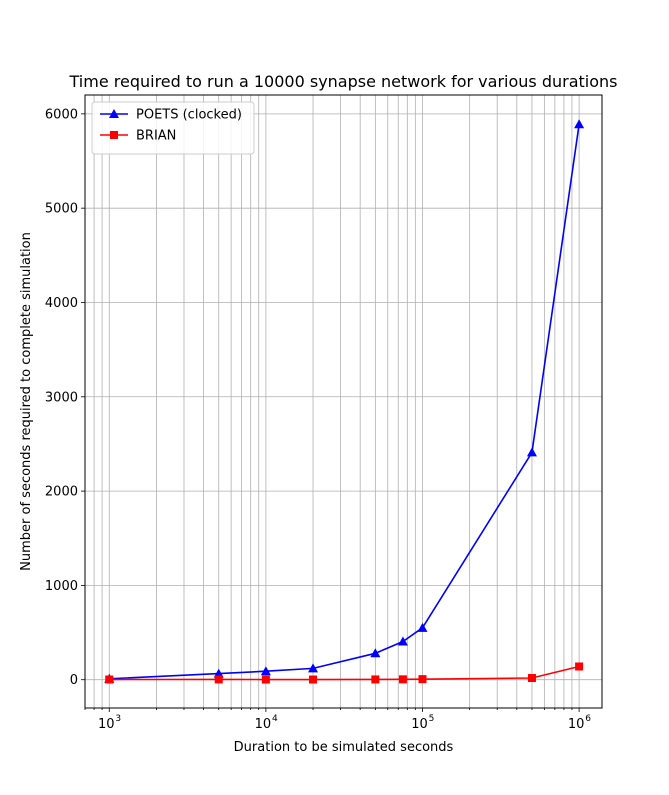 This screenshot has width=669, height=795. Describe the element at coordinates (275, 719) in the screenshot. I see `x-tick-label-exponent: 4` at that location.